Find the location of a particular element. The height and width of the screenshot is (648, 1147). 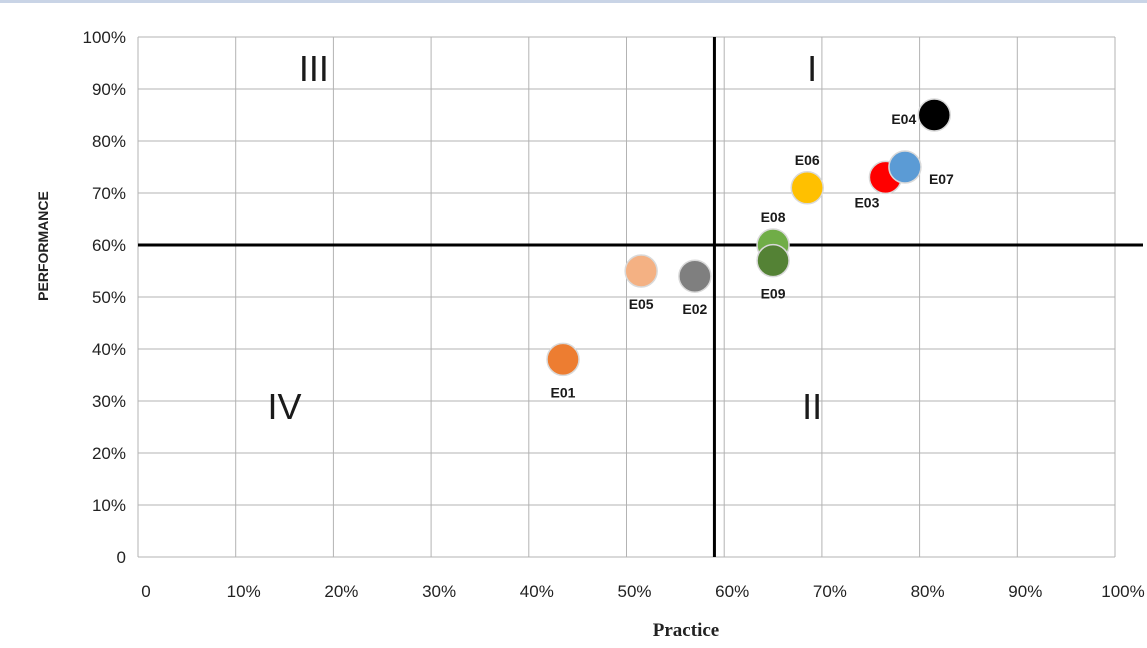

y-axis-title: PERFORMANCE is located at coordinates (43, 246).